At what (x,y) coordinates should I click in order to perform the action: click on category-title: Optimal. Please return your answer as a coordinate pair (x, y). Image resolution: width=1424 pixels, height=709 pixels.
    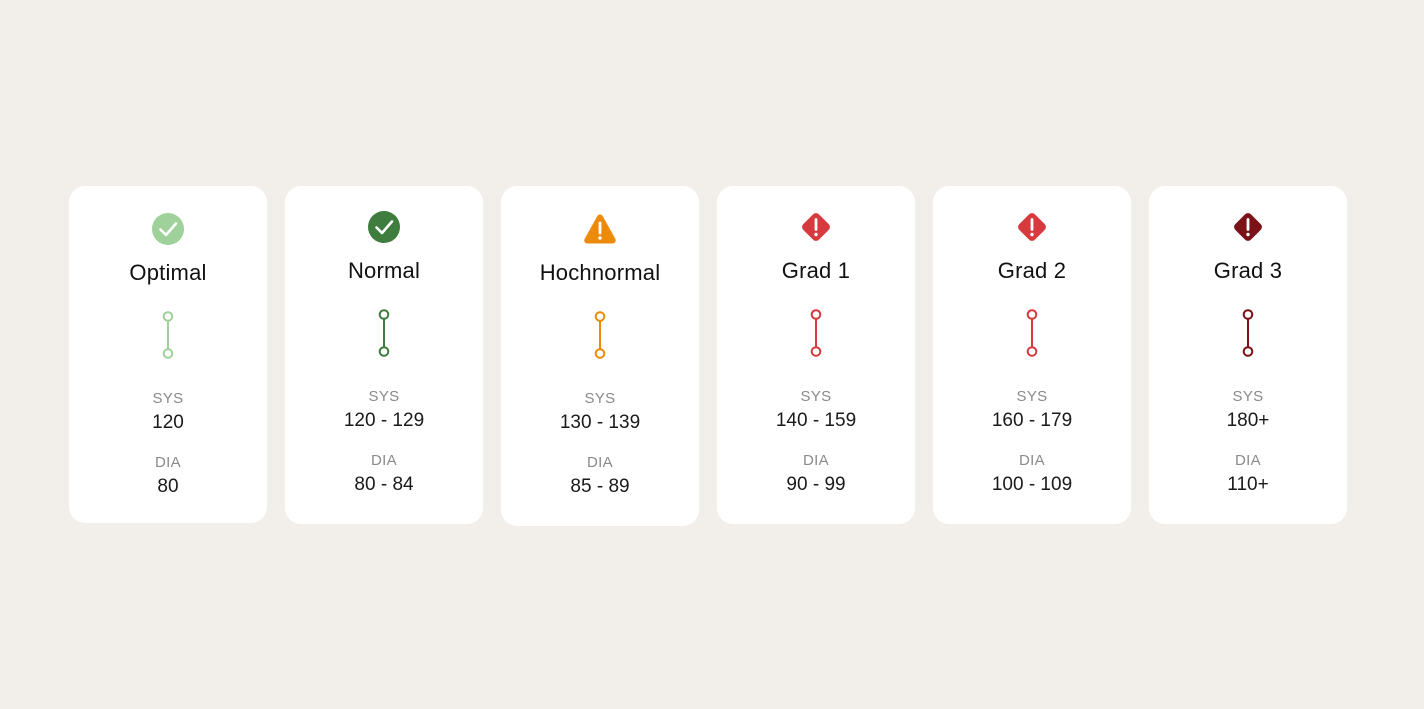
    Looking at the image, I should click on (168, 272).